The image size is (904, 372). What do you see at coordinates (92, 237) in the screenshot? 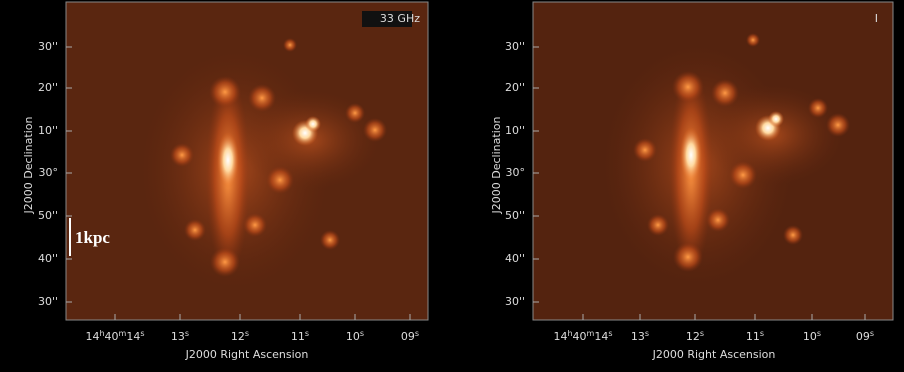
I see `scale-bar-label: 1kpc` at bounding box center [92, 237].